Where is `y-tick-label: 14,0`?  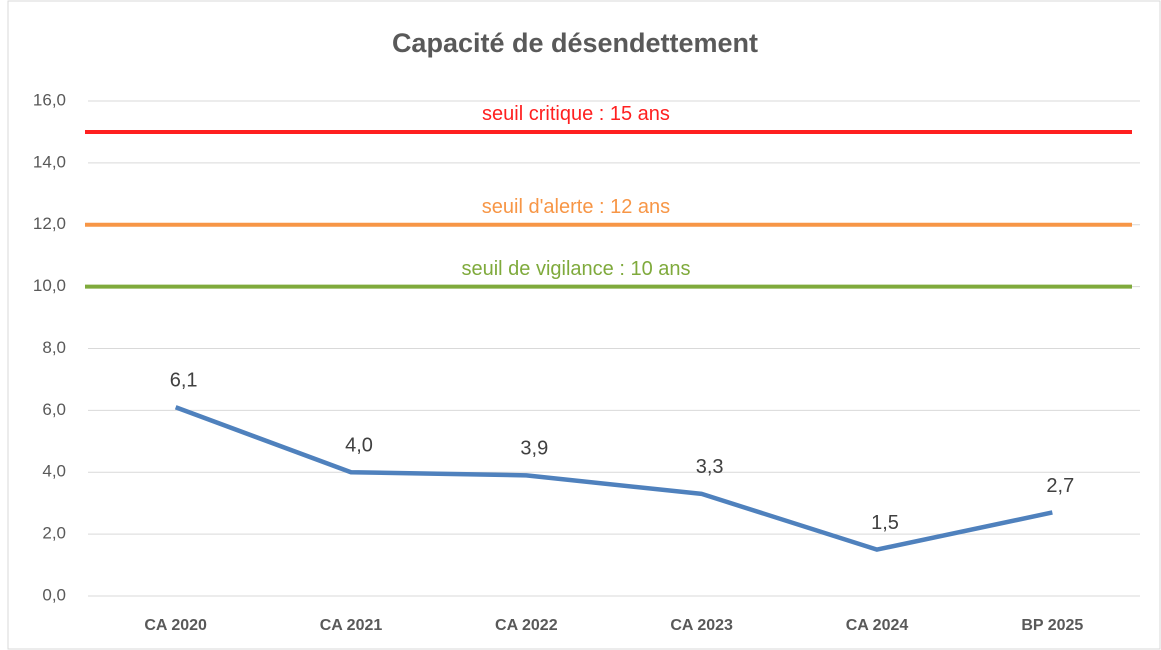 y-tick-label: 14,0 is located at coordinates (49, 161).